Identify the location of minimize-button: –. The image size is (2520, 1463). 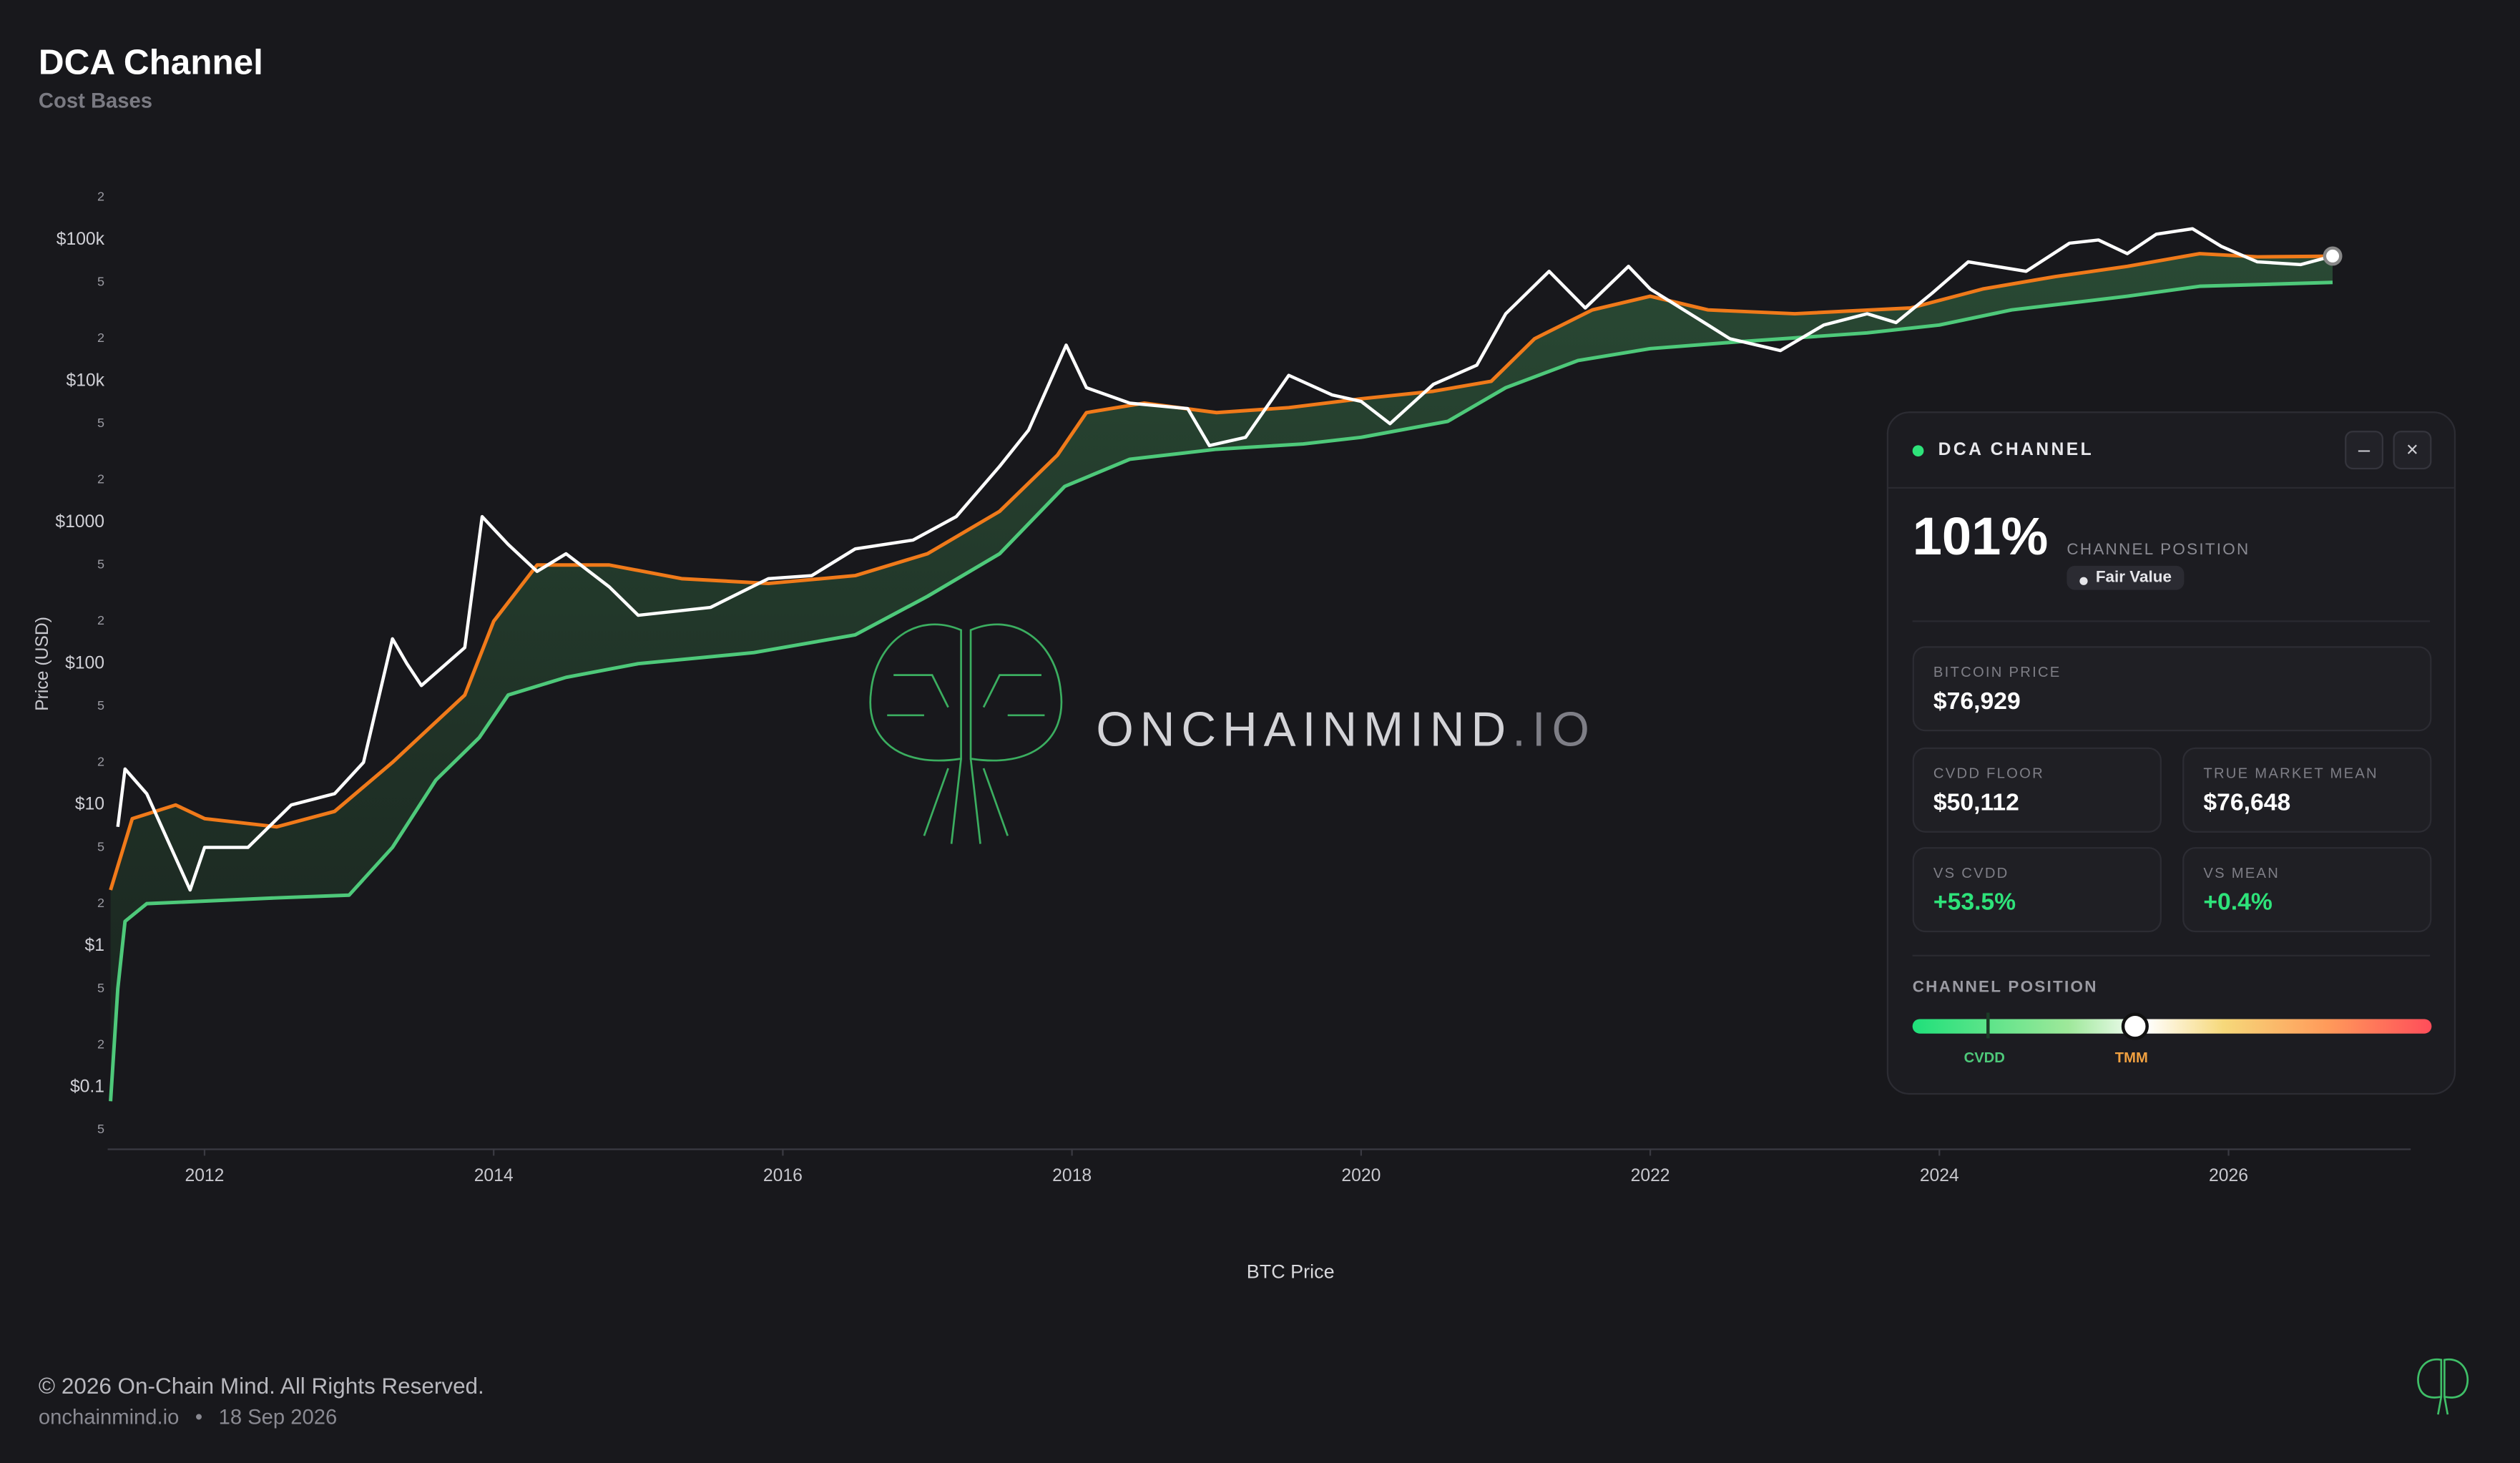
(2364, 450).